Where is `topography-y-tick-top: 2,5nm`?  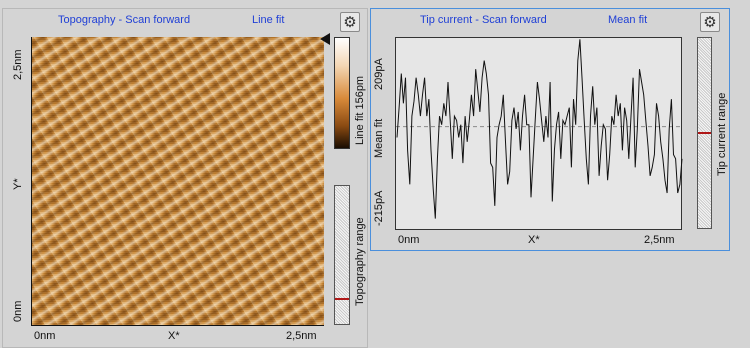 topography-y-tick-top: 2,5nm is located at coordinates (18, 64).